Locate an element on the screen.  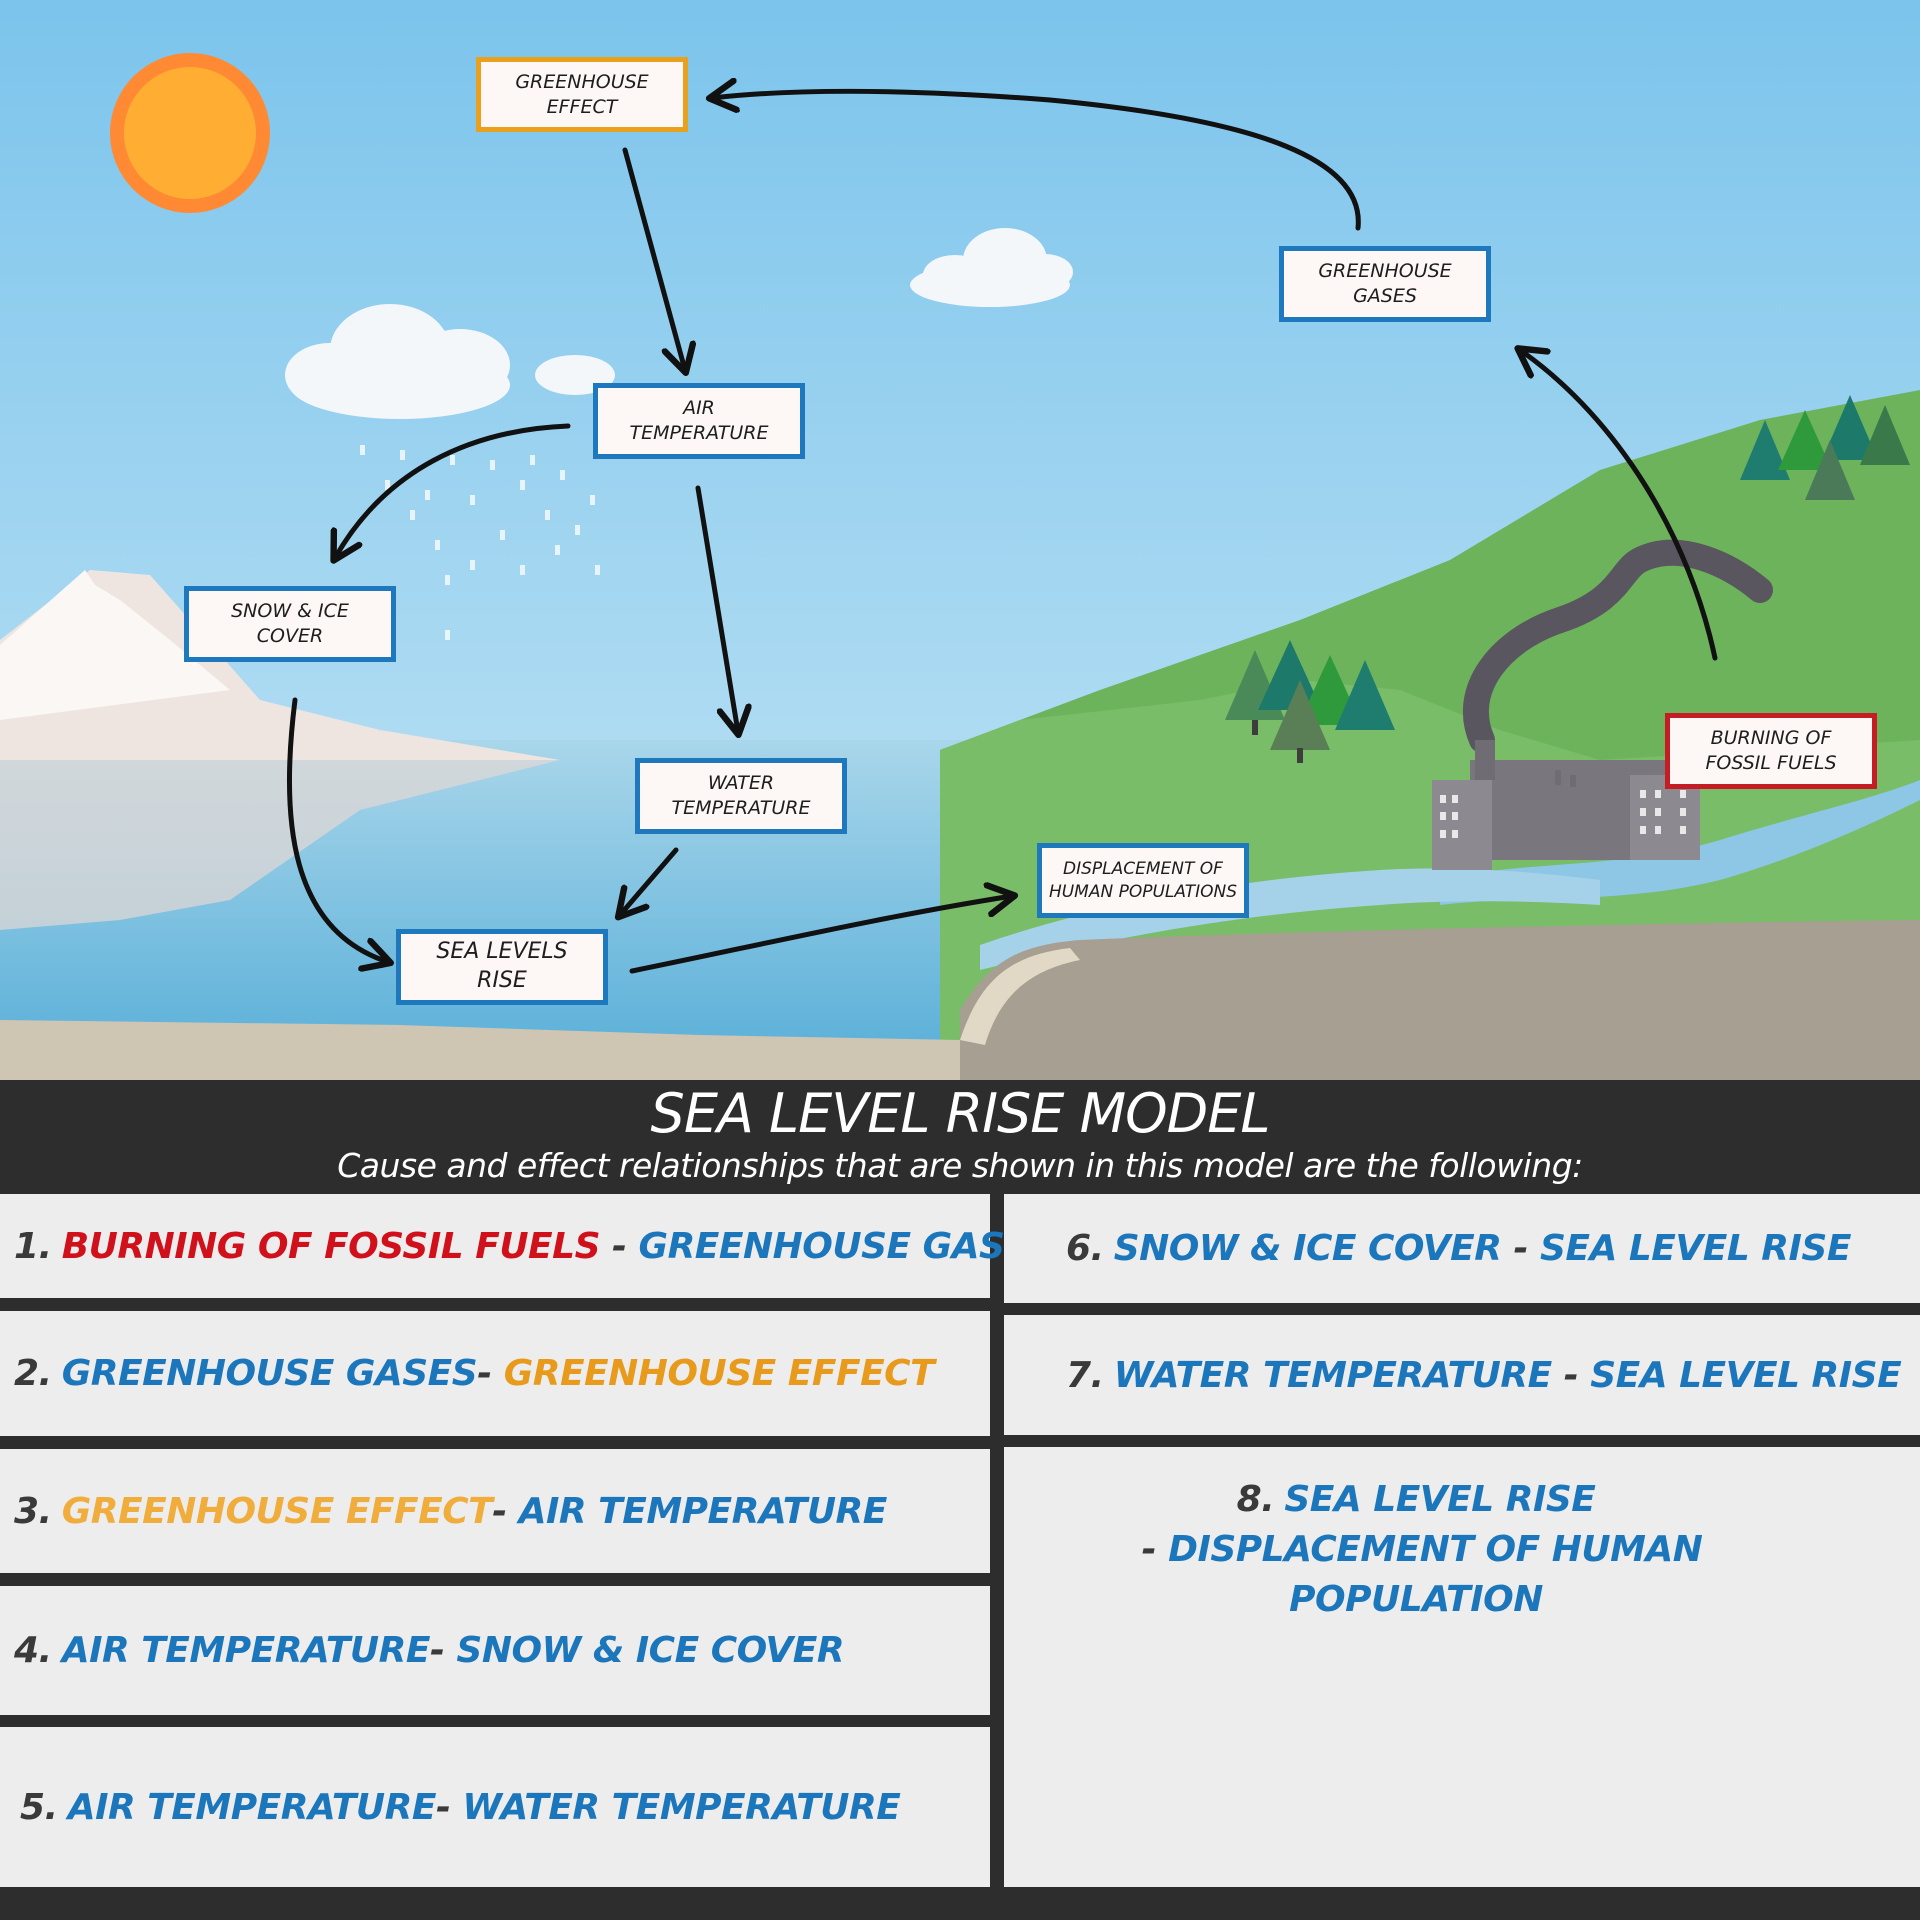
item-number: 7. is located at coordinates (1085, 1375).